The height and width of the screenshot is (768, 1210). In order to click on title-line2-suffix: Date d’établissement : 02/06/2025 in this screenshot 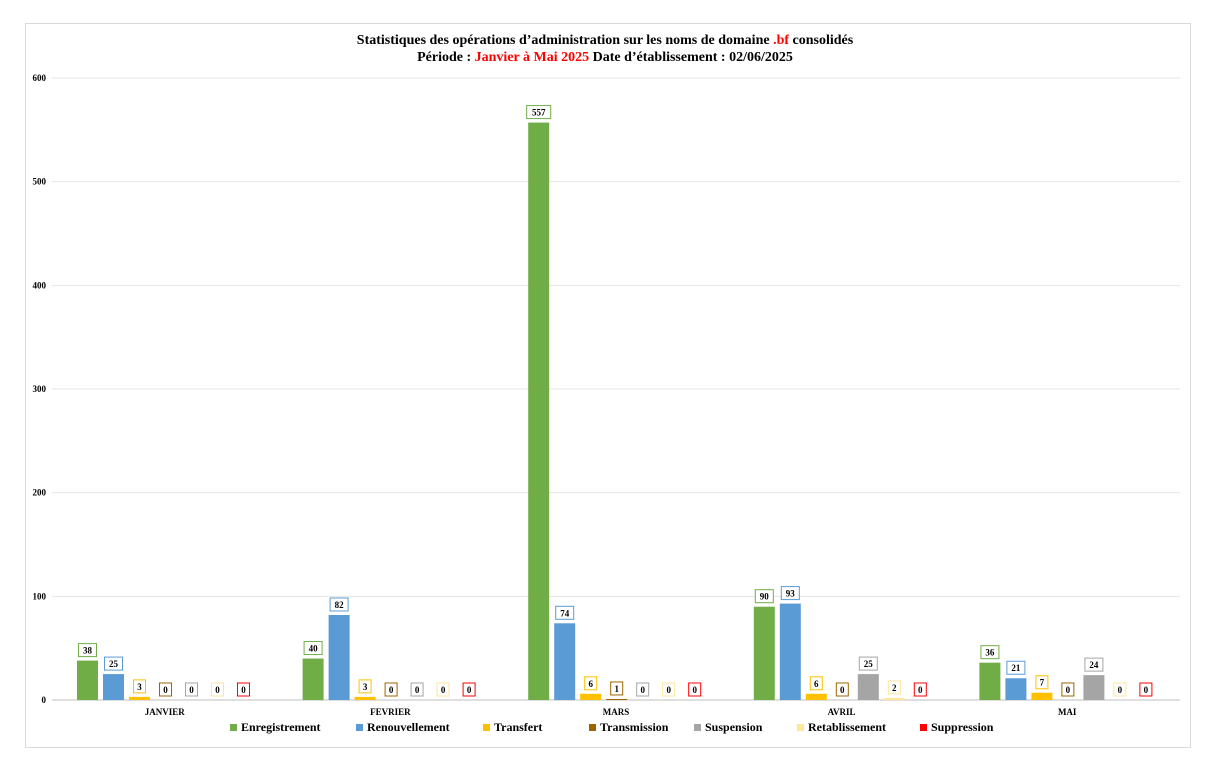, I will do `click(692, 57)`.